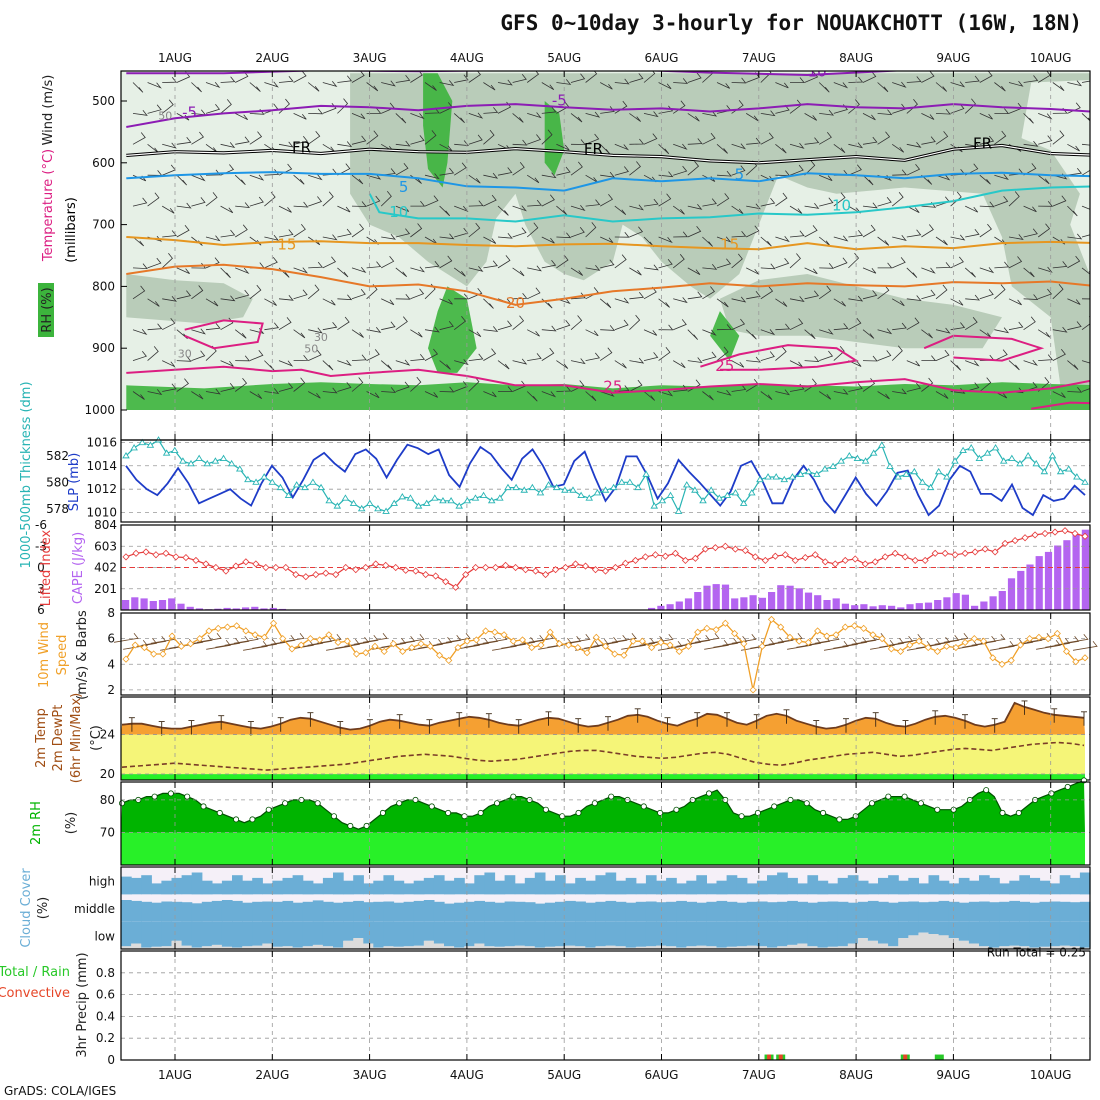 The width and height of the screenshot is (1100, 1100). Describe the element at coordinates (953, 58) in the screenshot. I see `x-tick-label-top: 9AUG` at that location.